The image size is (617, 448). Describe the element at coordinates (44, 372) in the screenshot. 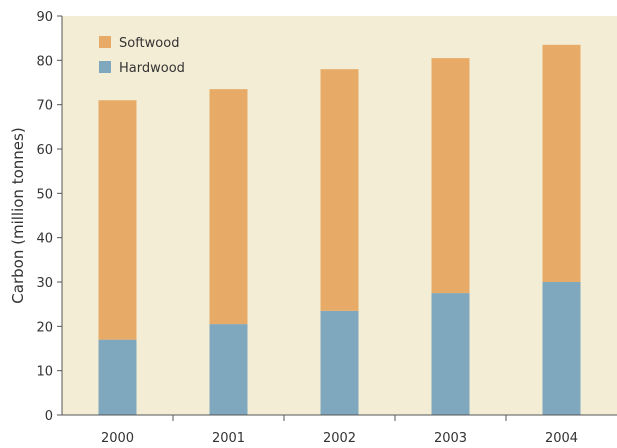

I see `y-tick-label: 10` at that location.